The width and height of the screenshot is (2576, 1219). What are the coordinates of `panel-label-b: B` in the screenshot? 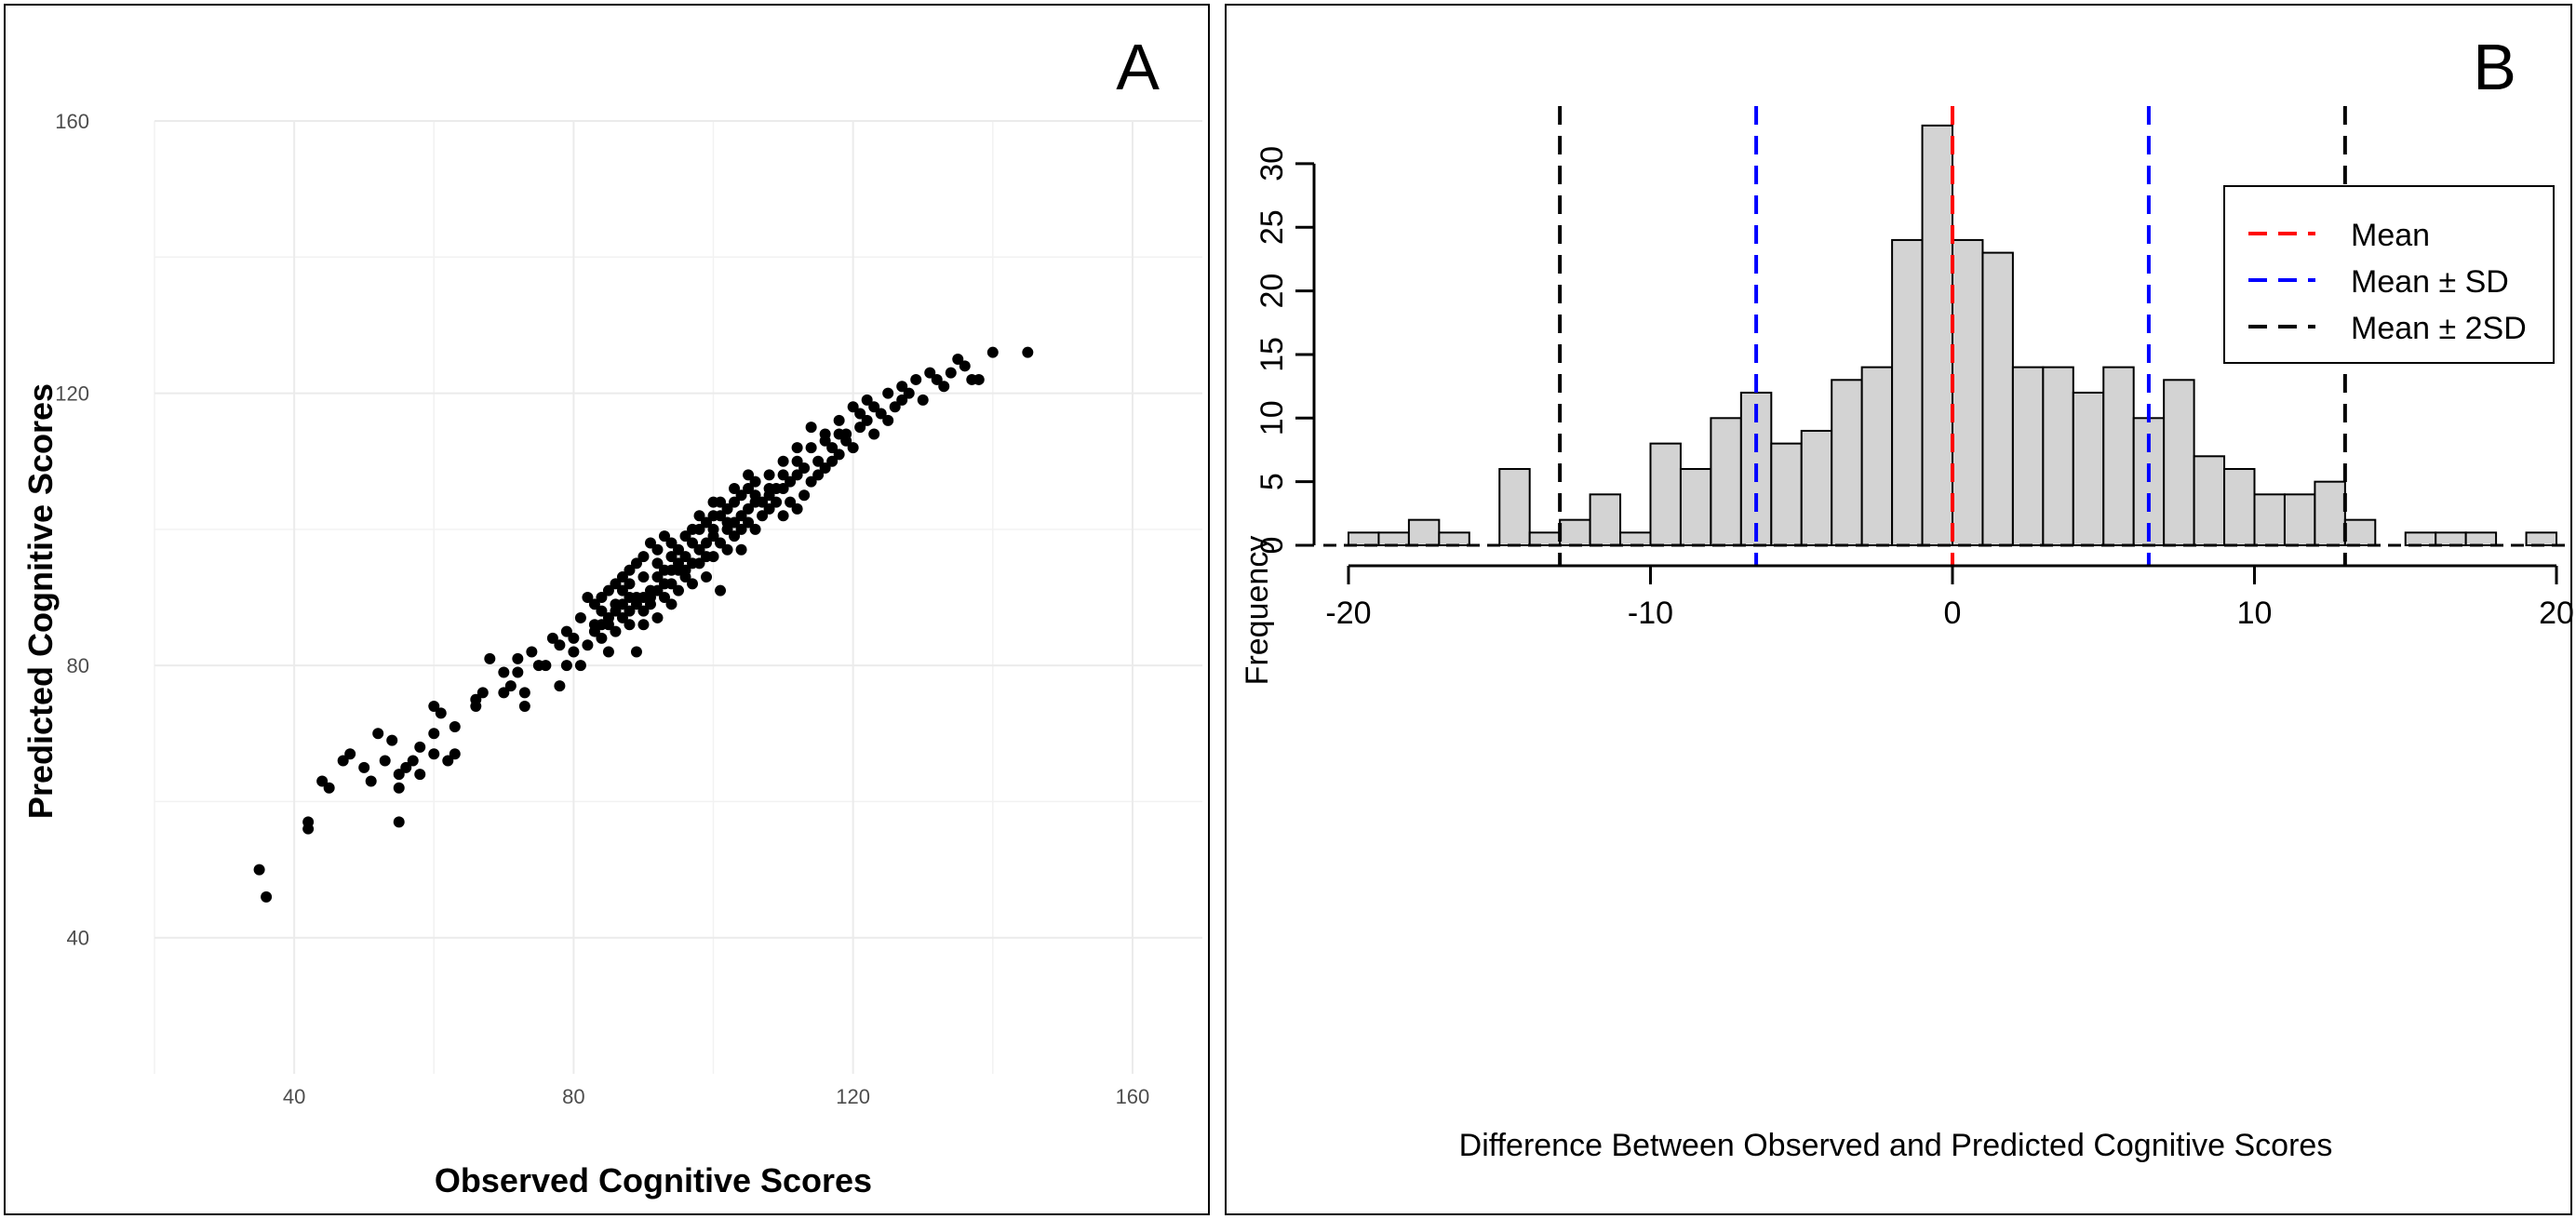 It's located at (2494, 67).